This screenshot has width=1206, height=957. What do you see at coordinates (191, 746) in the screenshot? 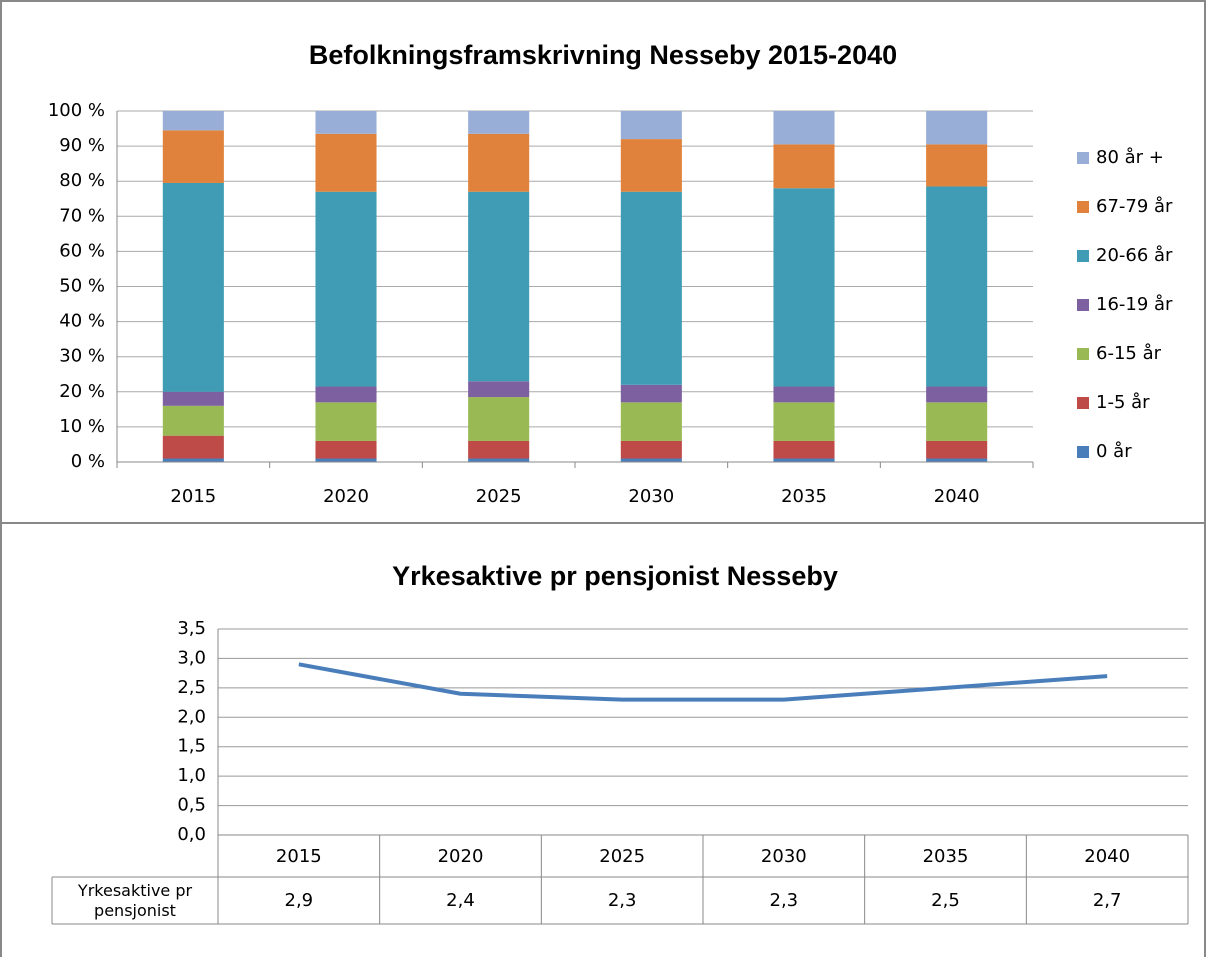
I see `y-tick-label: 1,5` at bounding box center [191, 746].